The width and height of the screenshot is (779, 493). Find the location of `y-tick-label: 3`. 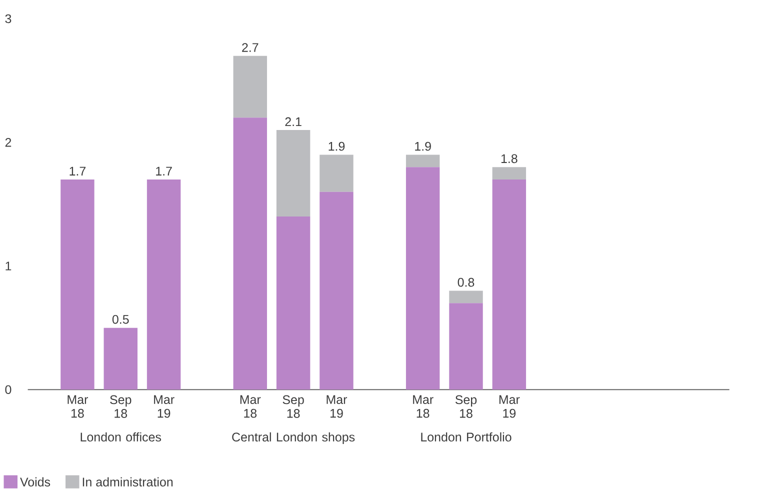

y-tick-label: 3 is located at coordinates (8, 19).